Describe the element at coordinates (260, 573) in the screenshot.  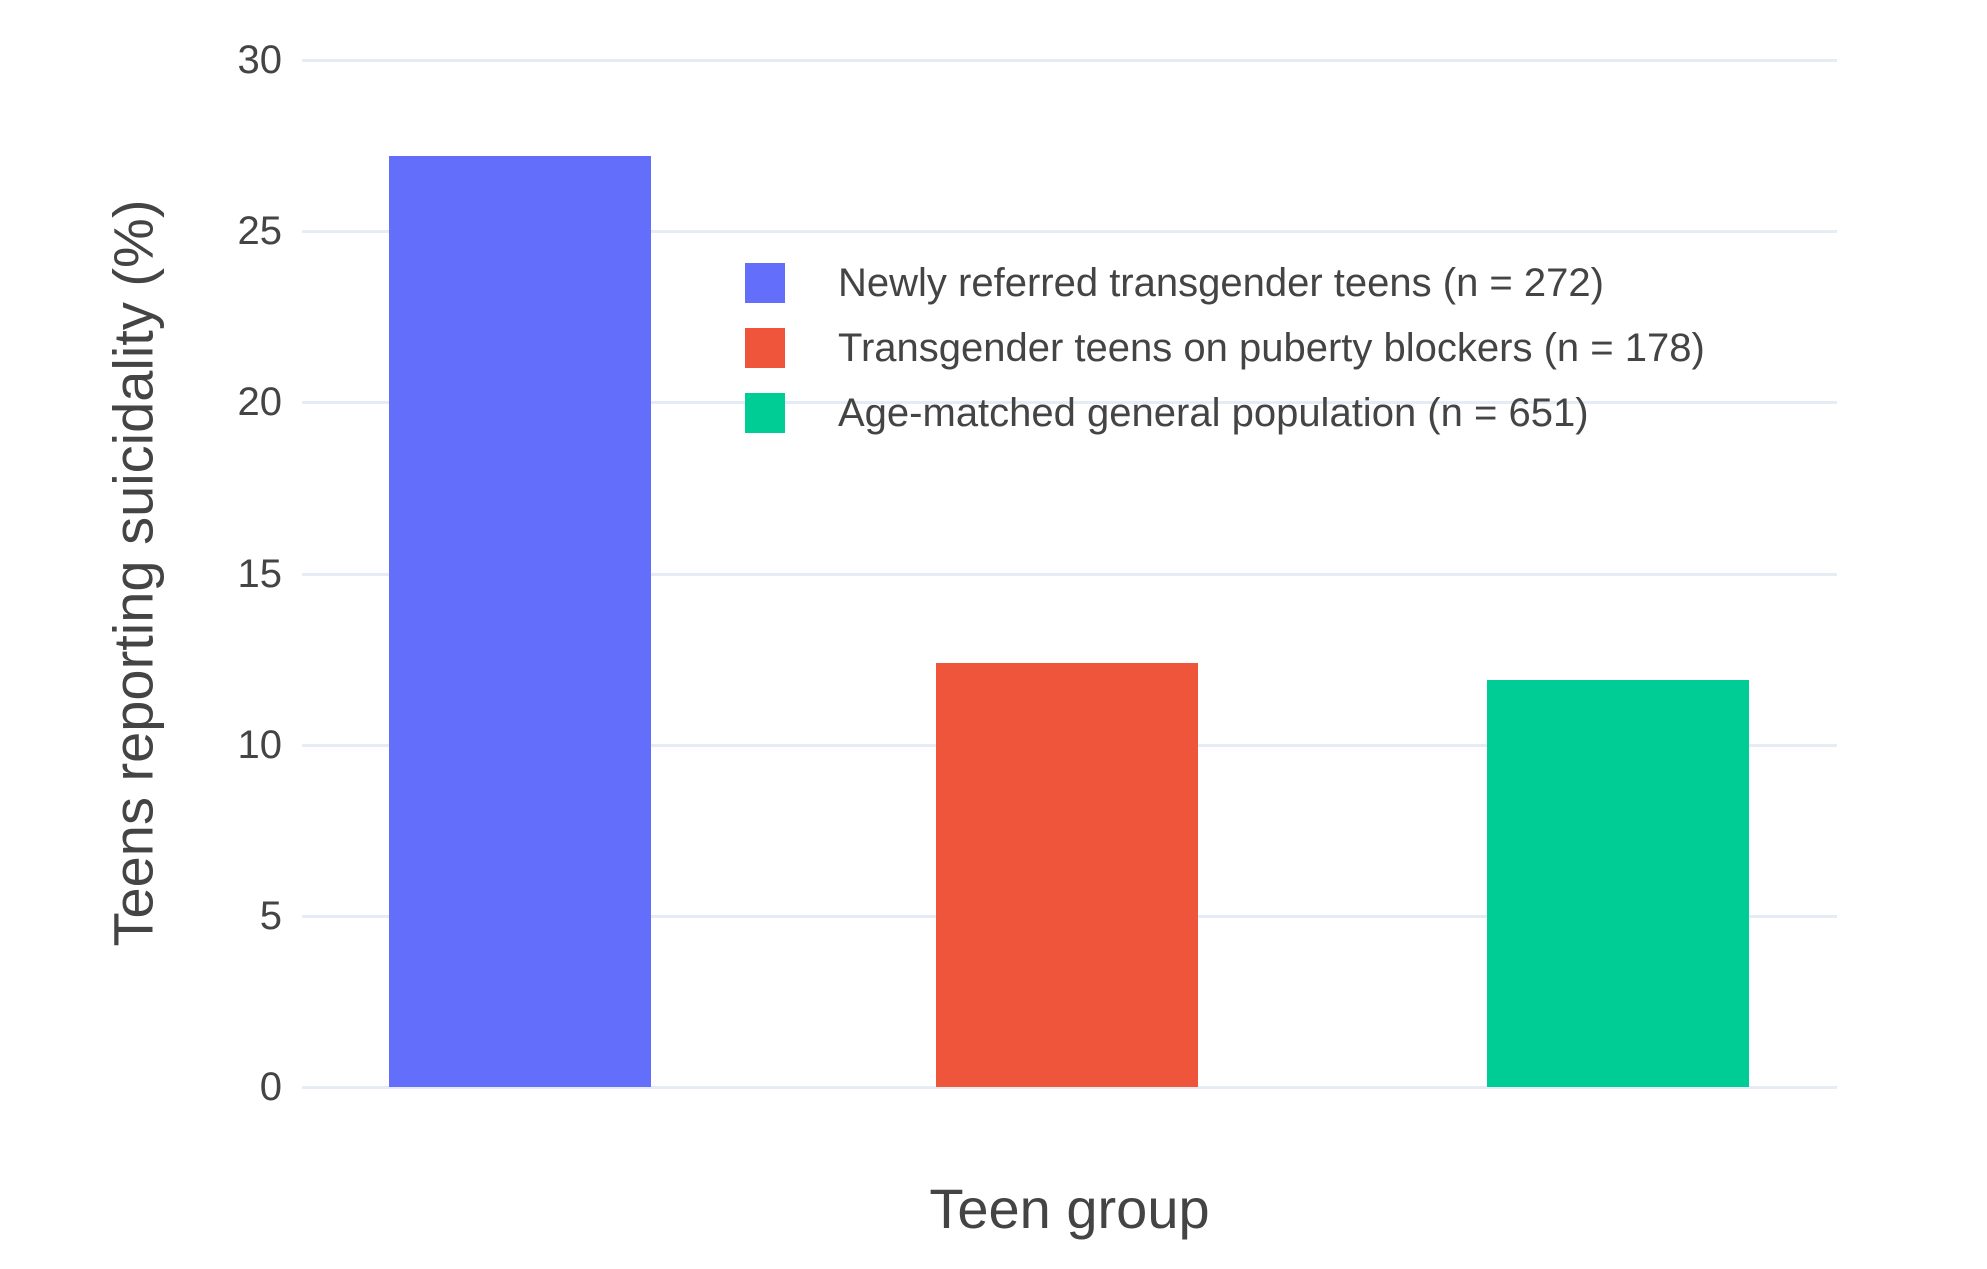
I see `y-tick-label-15: 15` at that location.